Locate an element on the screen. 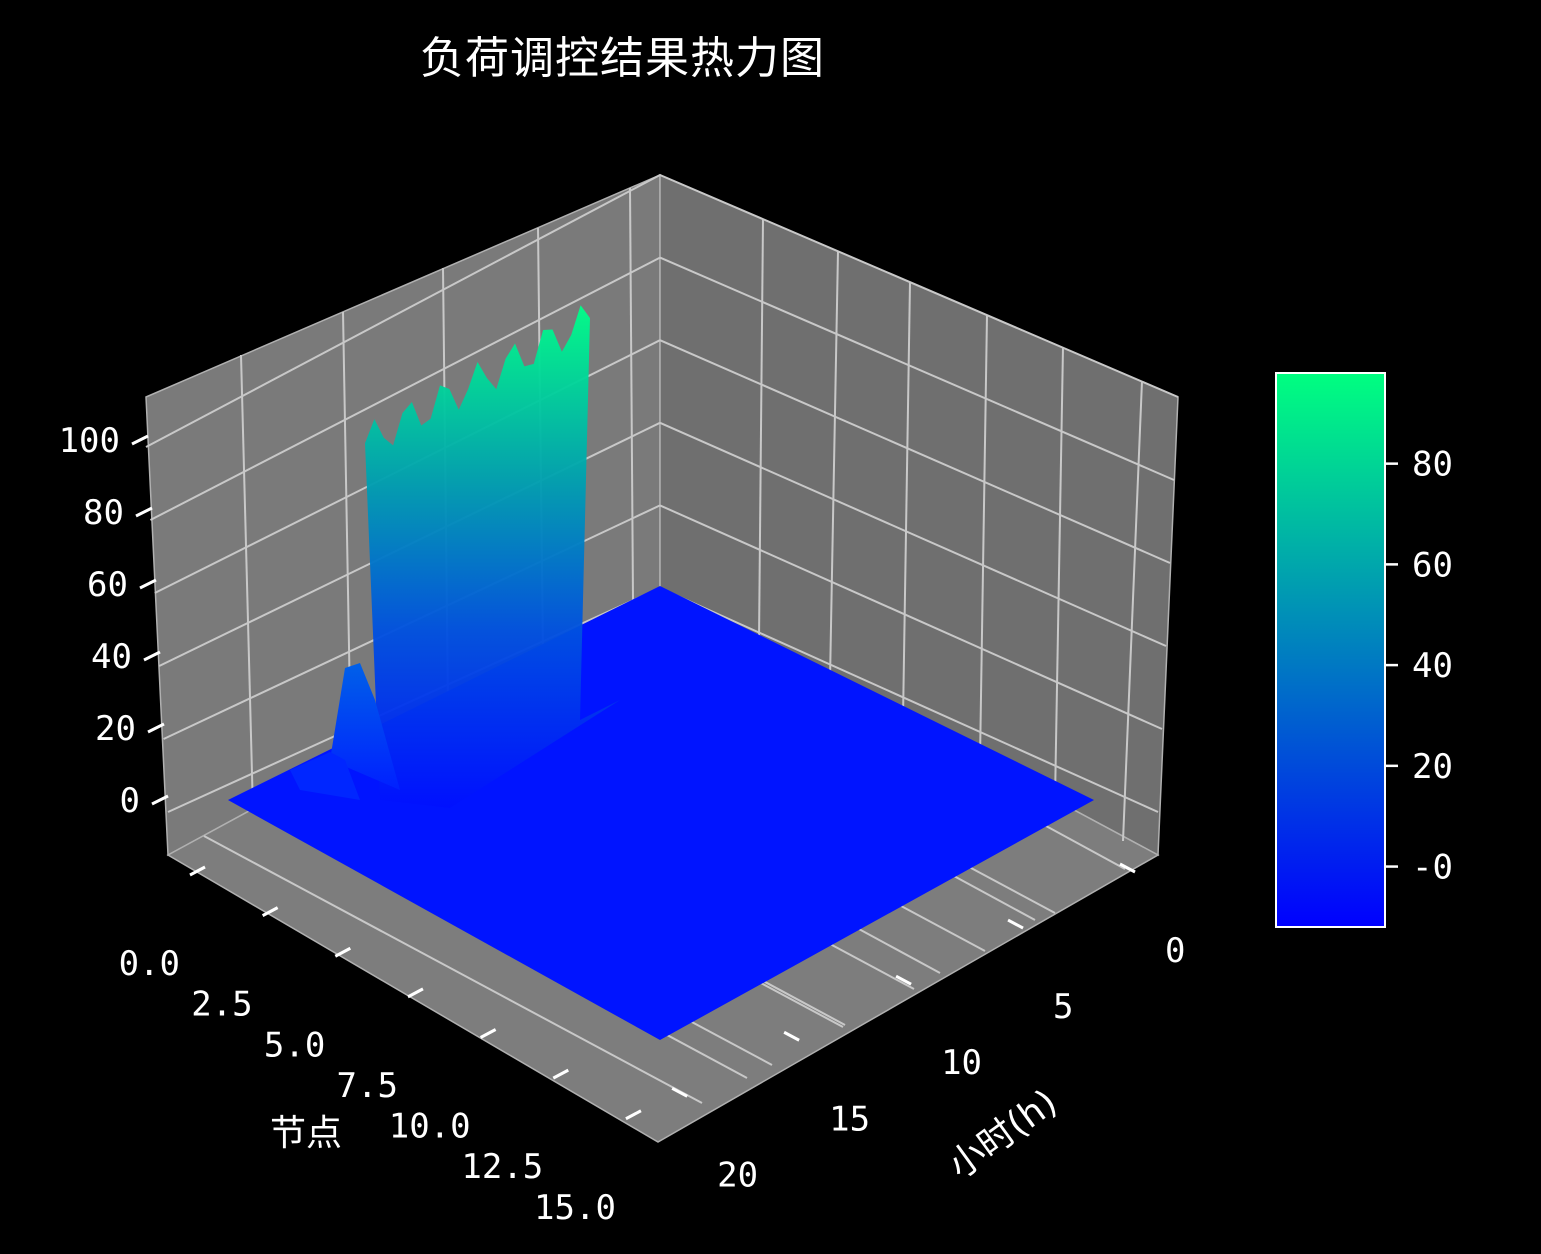 This screenshot has height=1254, width=1541. z-tick-label-1: 20 is located at coordinates (115, 729).